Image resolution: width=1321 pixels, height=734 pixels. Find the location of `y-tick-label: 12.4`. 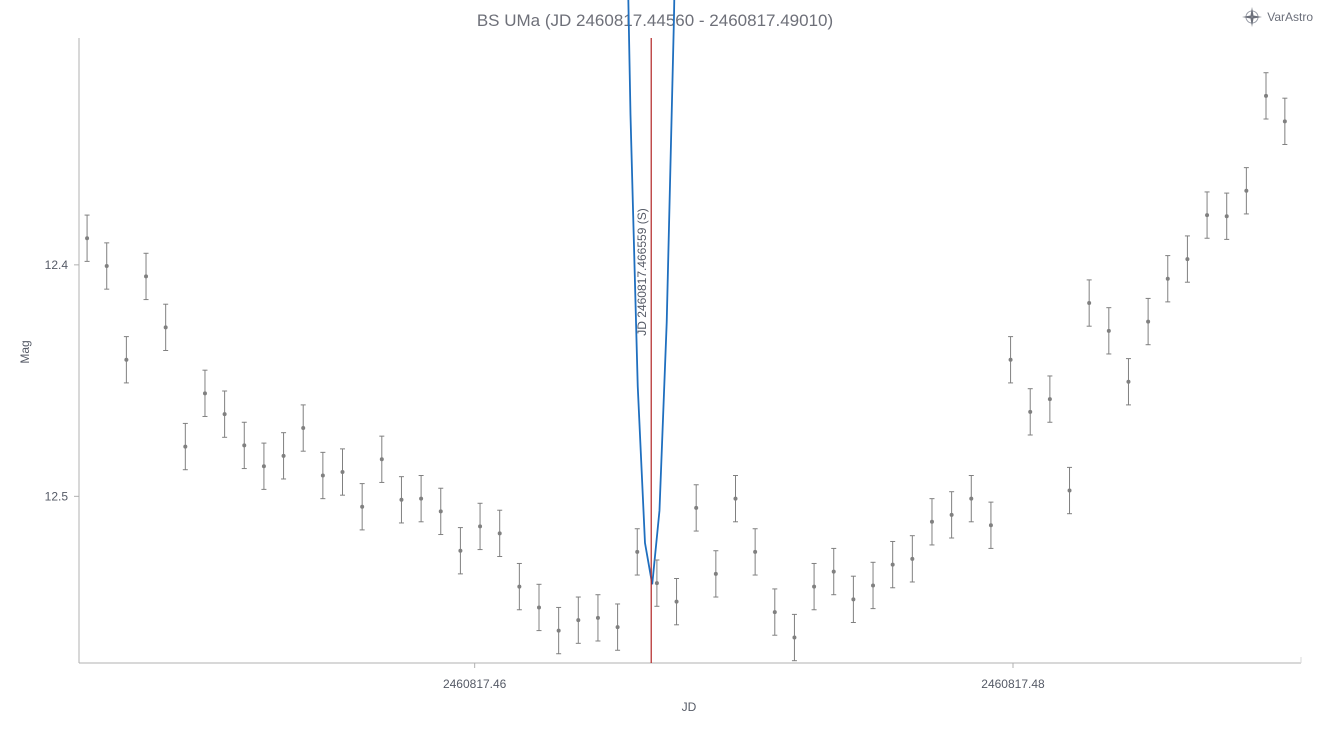

y-tick-label: 12.4 is located at coordinates (57, 265).